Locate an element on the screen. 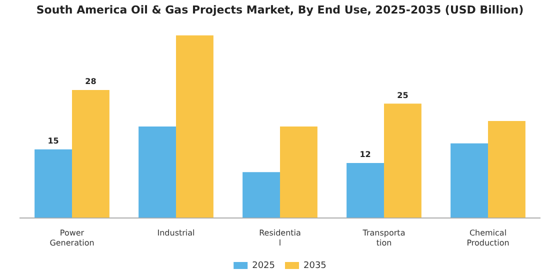 The height and width of the screenshot is (280, 560). x-tick-label: Power Generation is located at coordinates (72, 238).